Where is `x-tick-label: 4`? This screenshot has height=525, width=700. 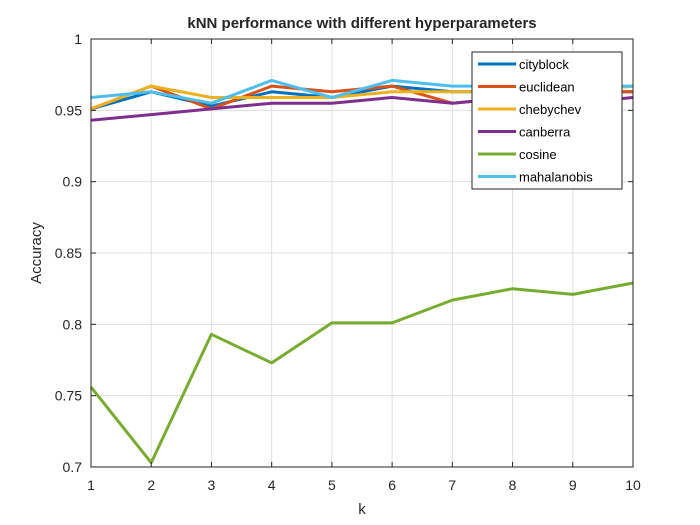 x-tick-label: 4 is located at coordinates (272, 485).